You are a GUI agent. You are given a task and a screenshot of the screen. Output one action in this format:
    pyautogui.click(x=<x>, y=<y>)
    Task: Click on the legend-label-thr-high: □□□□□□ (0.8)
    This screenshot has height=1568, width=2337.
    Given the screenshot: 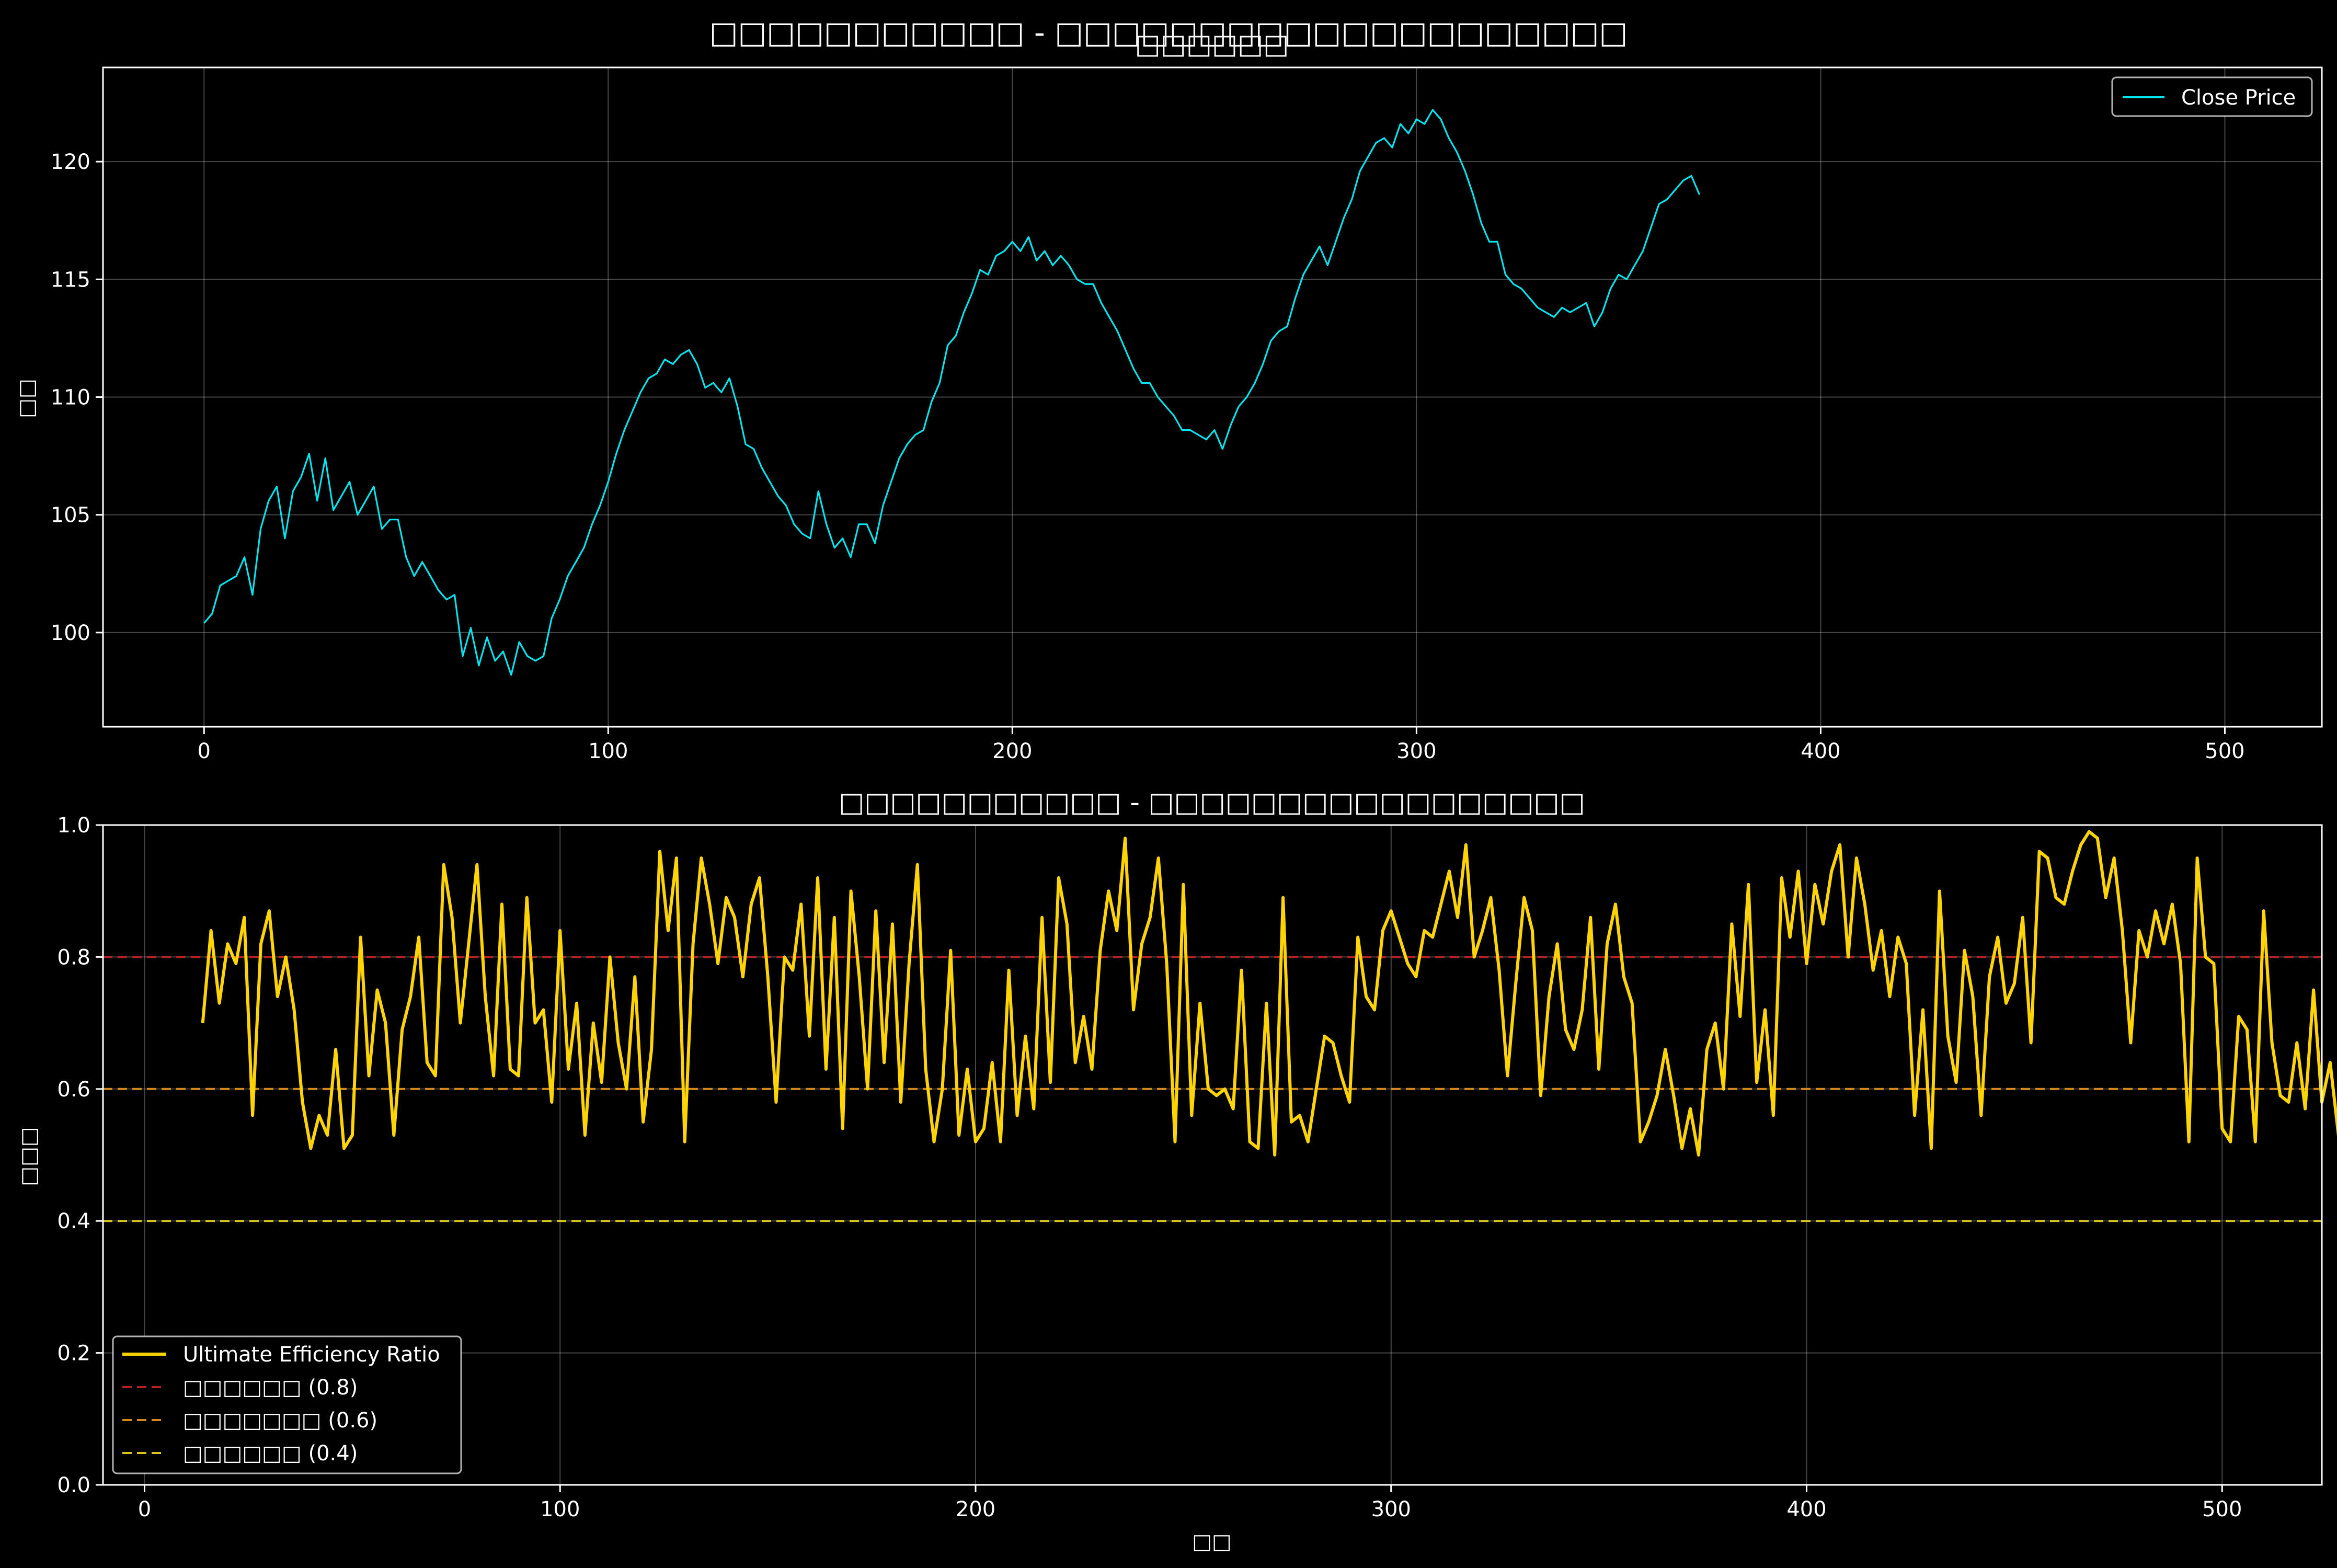 What is the action you would take?
    pyautogui.click(x=270, y=1388)
    